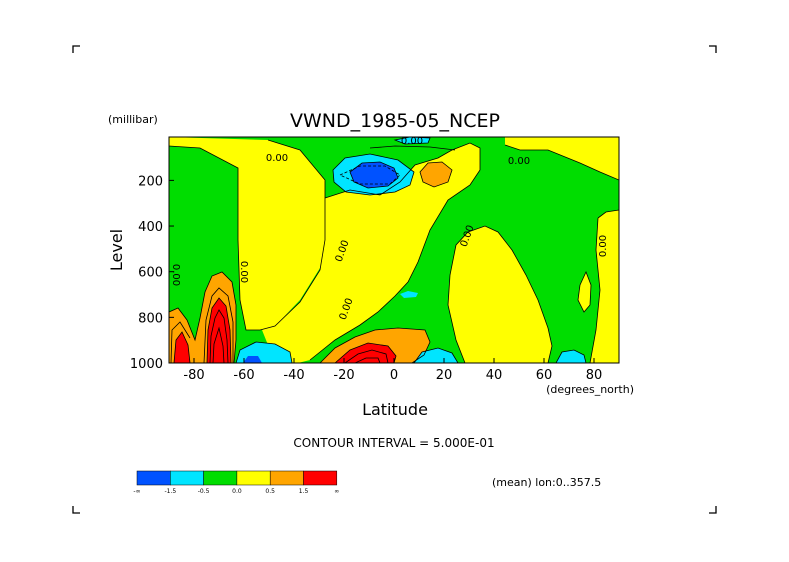  I want to click on x-tick-label: -80, so click(193, 375).